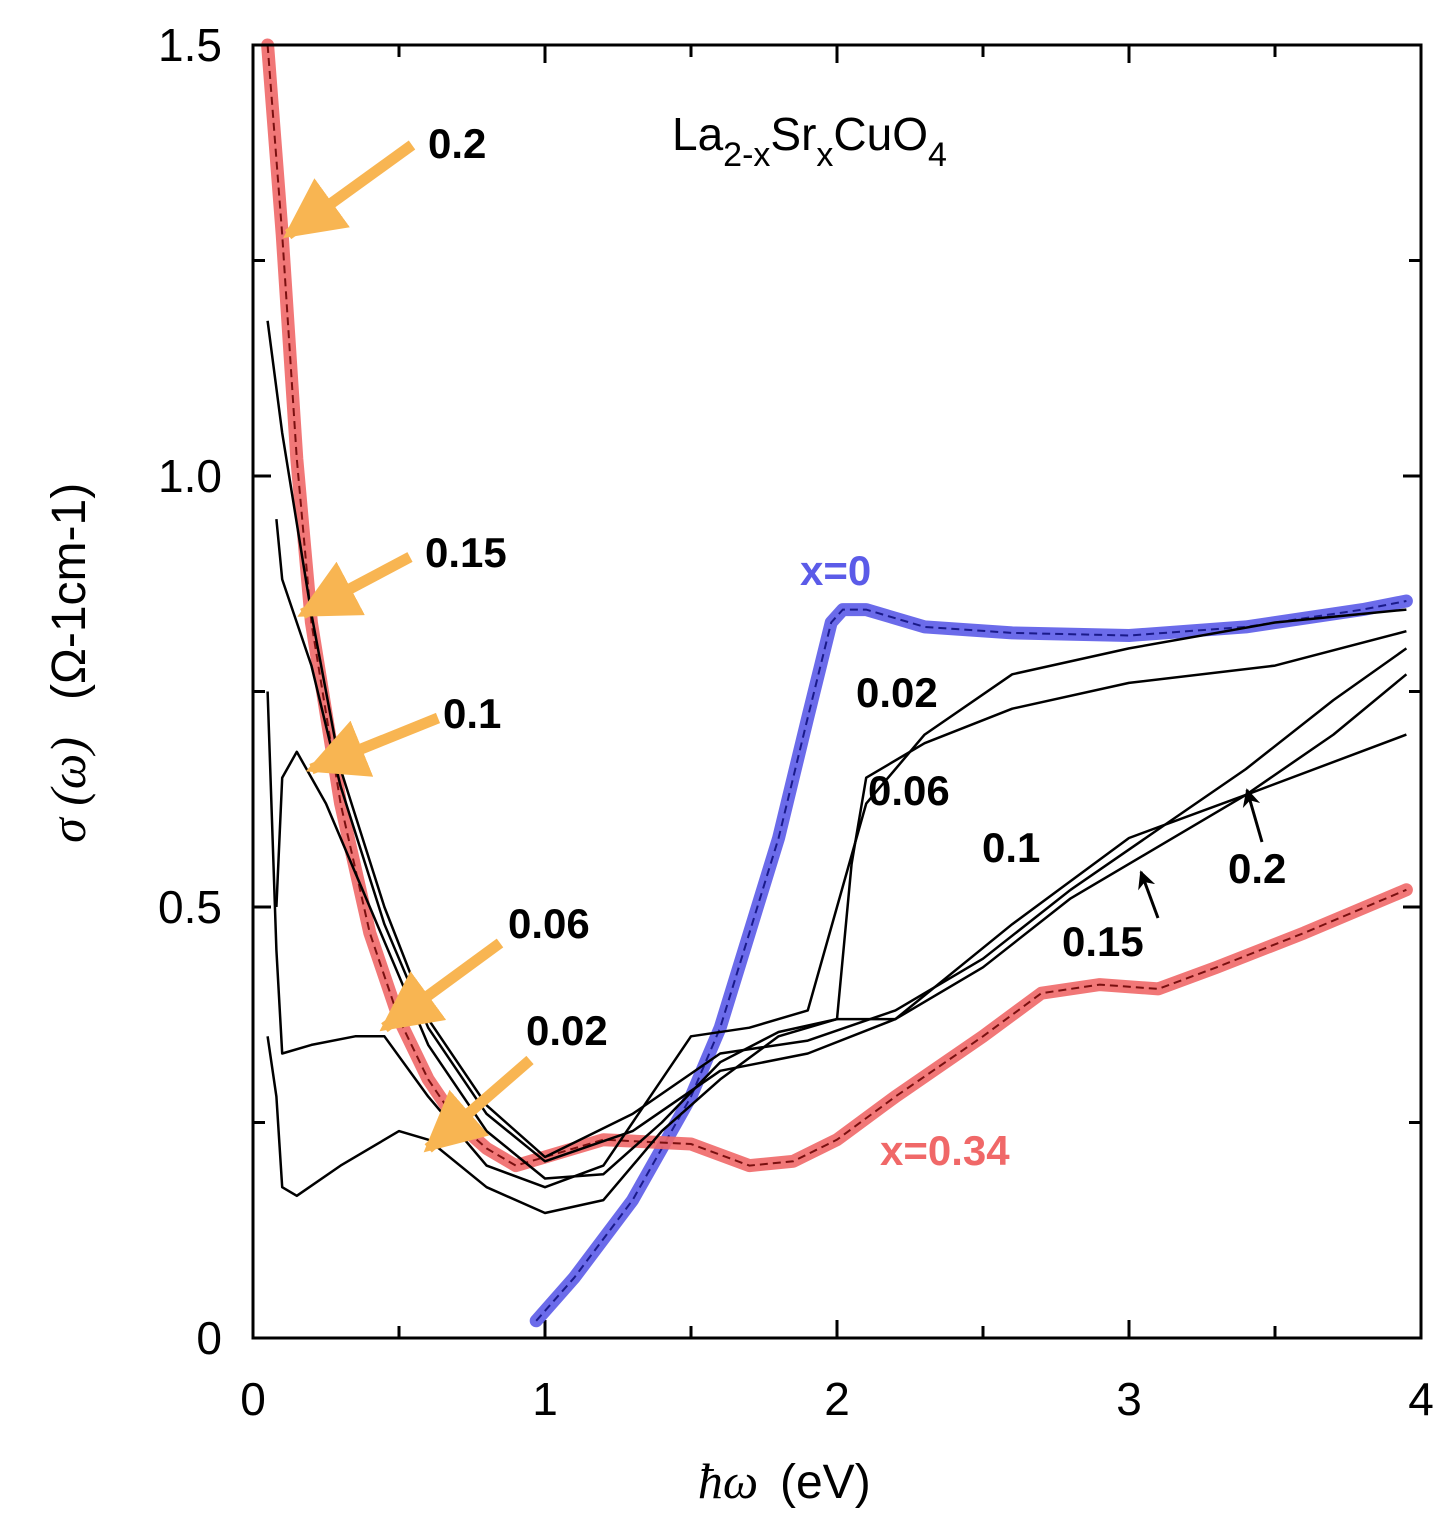  I want to click on label-right-0.02: 0.02, so click(897, 692).